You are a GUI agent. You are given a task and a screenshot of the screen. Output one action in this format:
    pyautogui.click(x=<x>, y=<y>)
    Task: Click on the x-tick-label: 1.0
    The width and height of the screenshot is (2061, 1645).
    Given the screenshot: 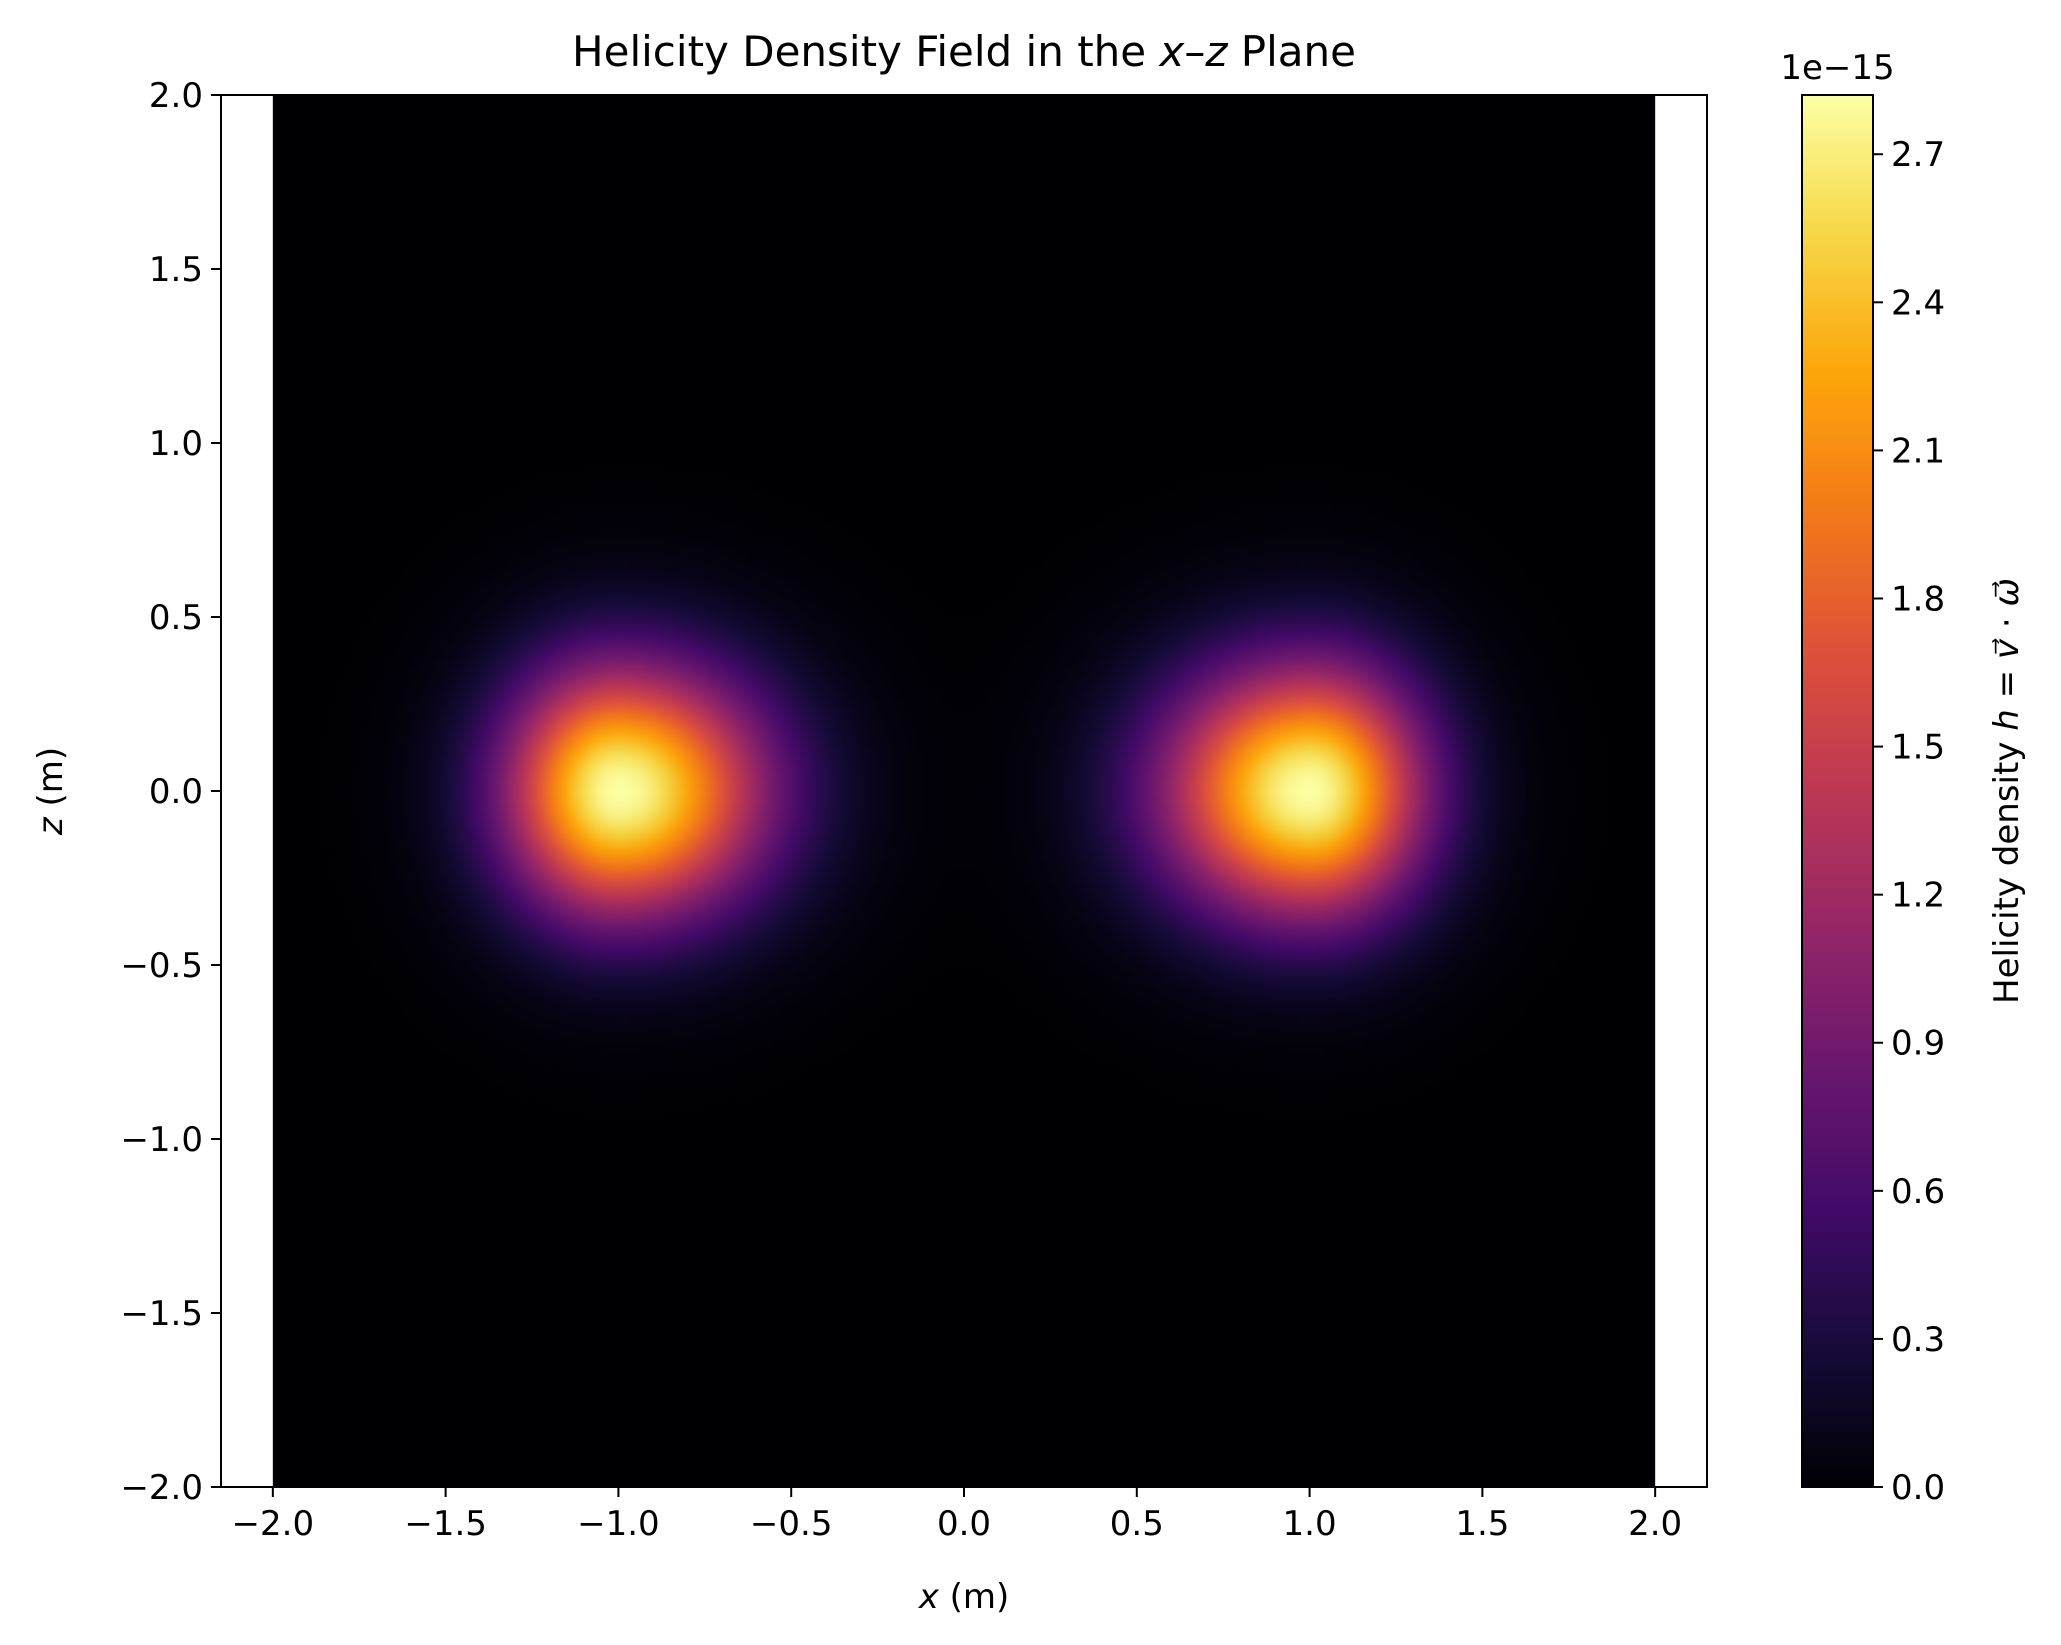 What is the action you would take?
    pyautogui.click(x=1310, y=1524)
    